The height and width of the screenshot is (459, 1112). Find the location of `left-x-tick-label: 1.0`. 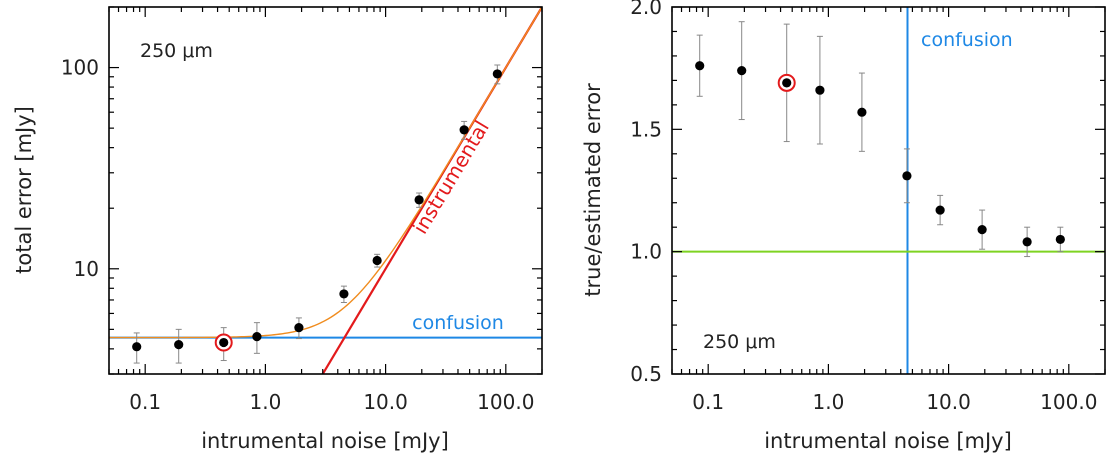

left-x-tick-label: 1.0 is located at coordinates (265, 402).